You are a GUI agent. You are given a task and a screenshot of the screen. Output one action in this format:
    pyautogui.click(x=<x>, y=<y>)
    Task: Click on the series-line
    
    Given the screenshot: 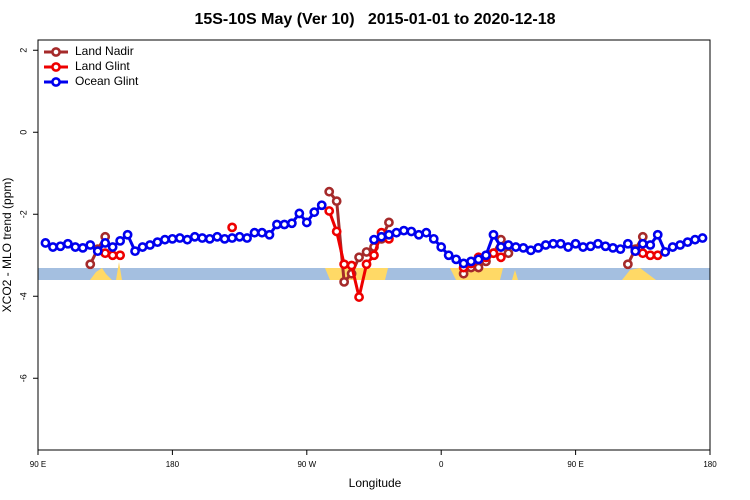 What is the action you would take?
    pyautogui.click(x=381, y=254)
    